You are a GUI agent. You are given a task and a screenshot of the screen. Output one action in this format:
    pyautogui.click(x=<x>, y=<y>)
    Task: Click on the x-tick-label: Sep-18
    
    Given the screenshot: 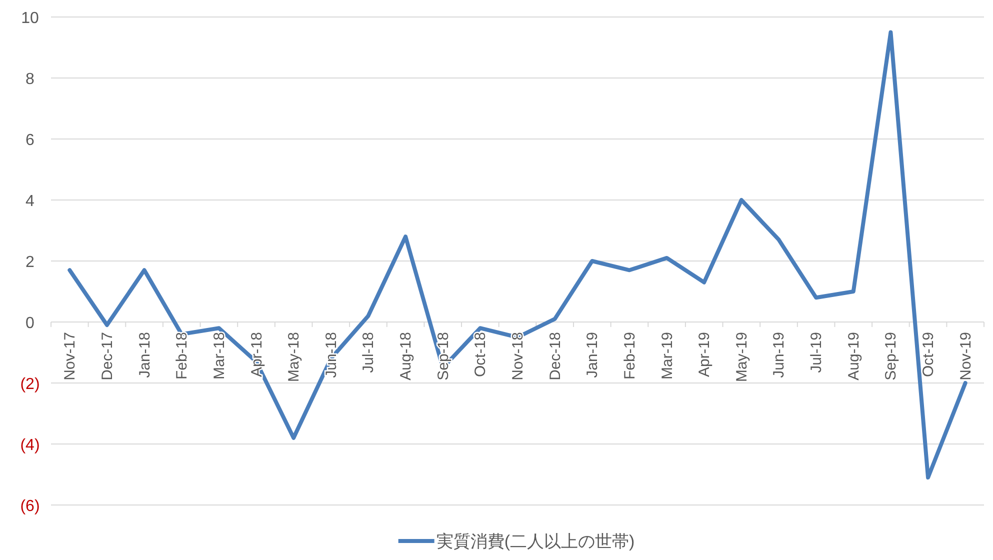 What is the action you would take?
    pyautogui.click(x=443, y=356)
    